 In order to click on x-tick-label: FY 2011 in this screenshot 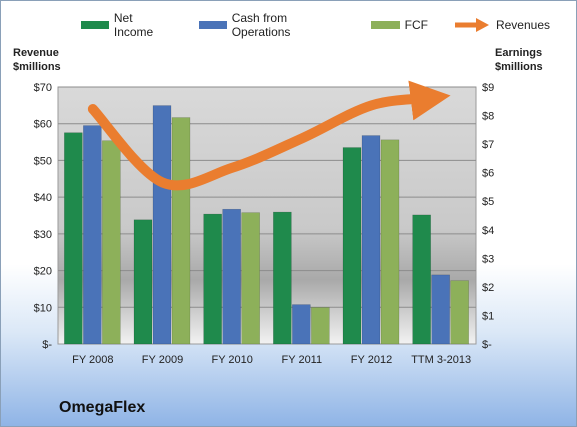, I will do `click(302, 360)`.